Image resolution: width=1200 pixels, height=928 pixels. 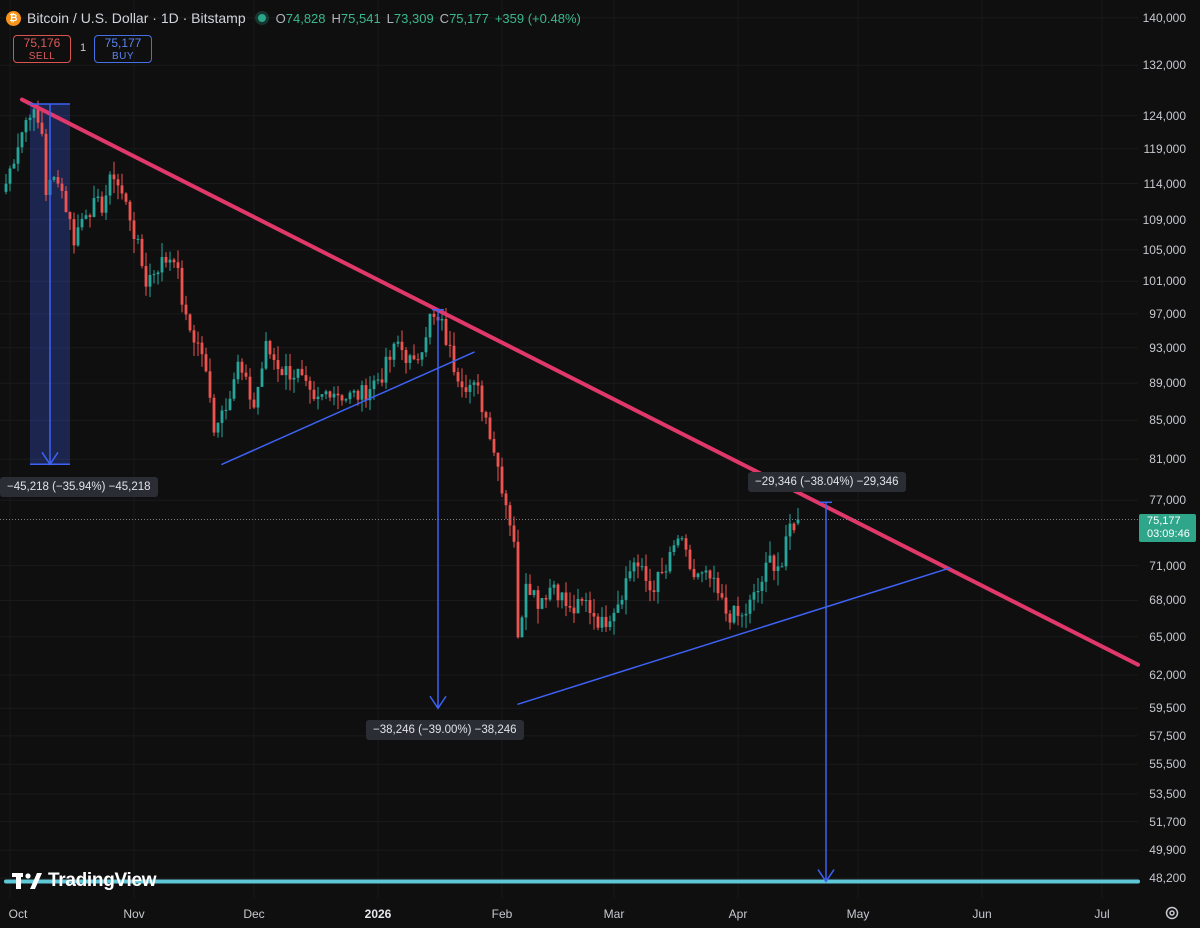 What do you see at coordinates (1102, 914) in the screenshot?
I see `time-tick-label: Jul` at bounding box center [1102, 914].